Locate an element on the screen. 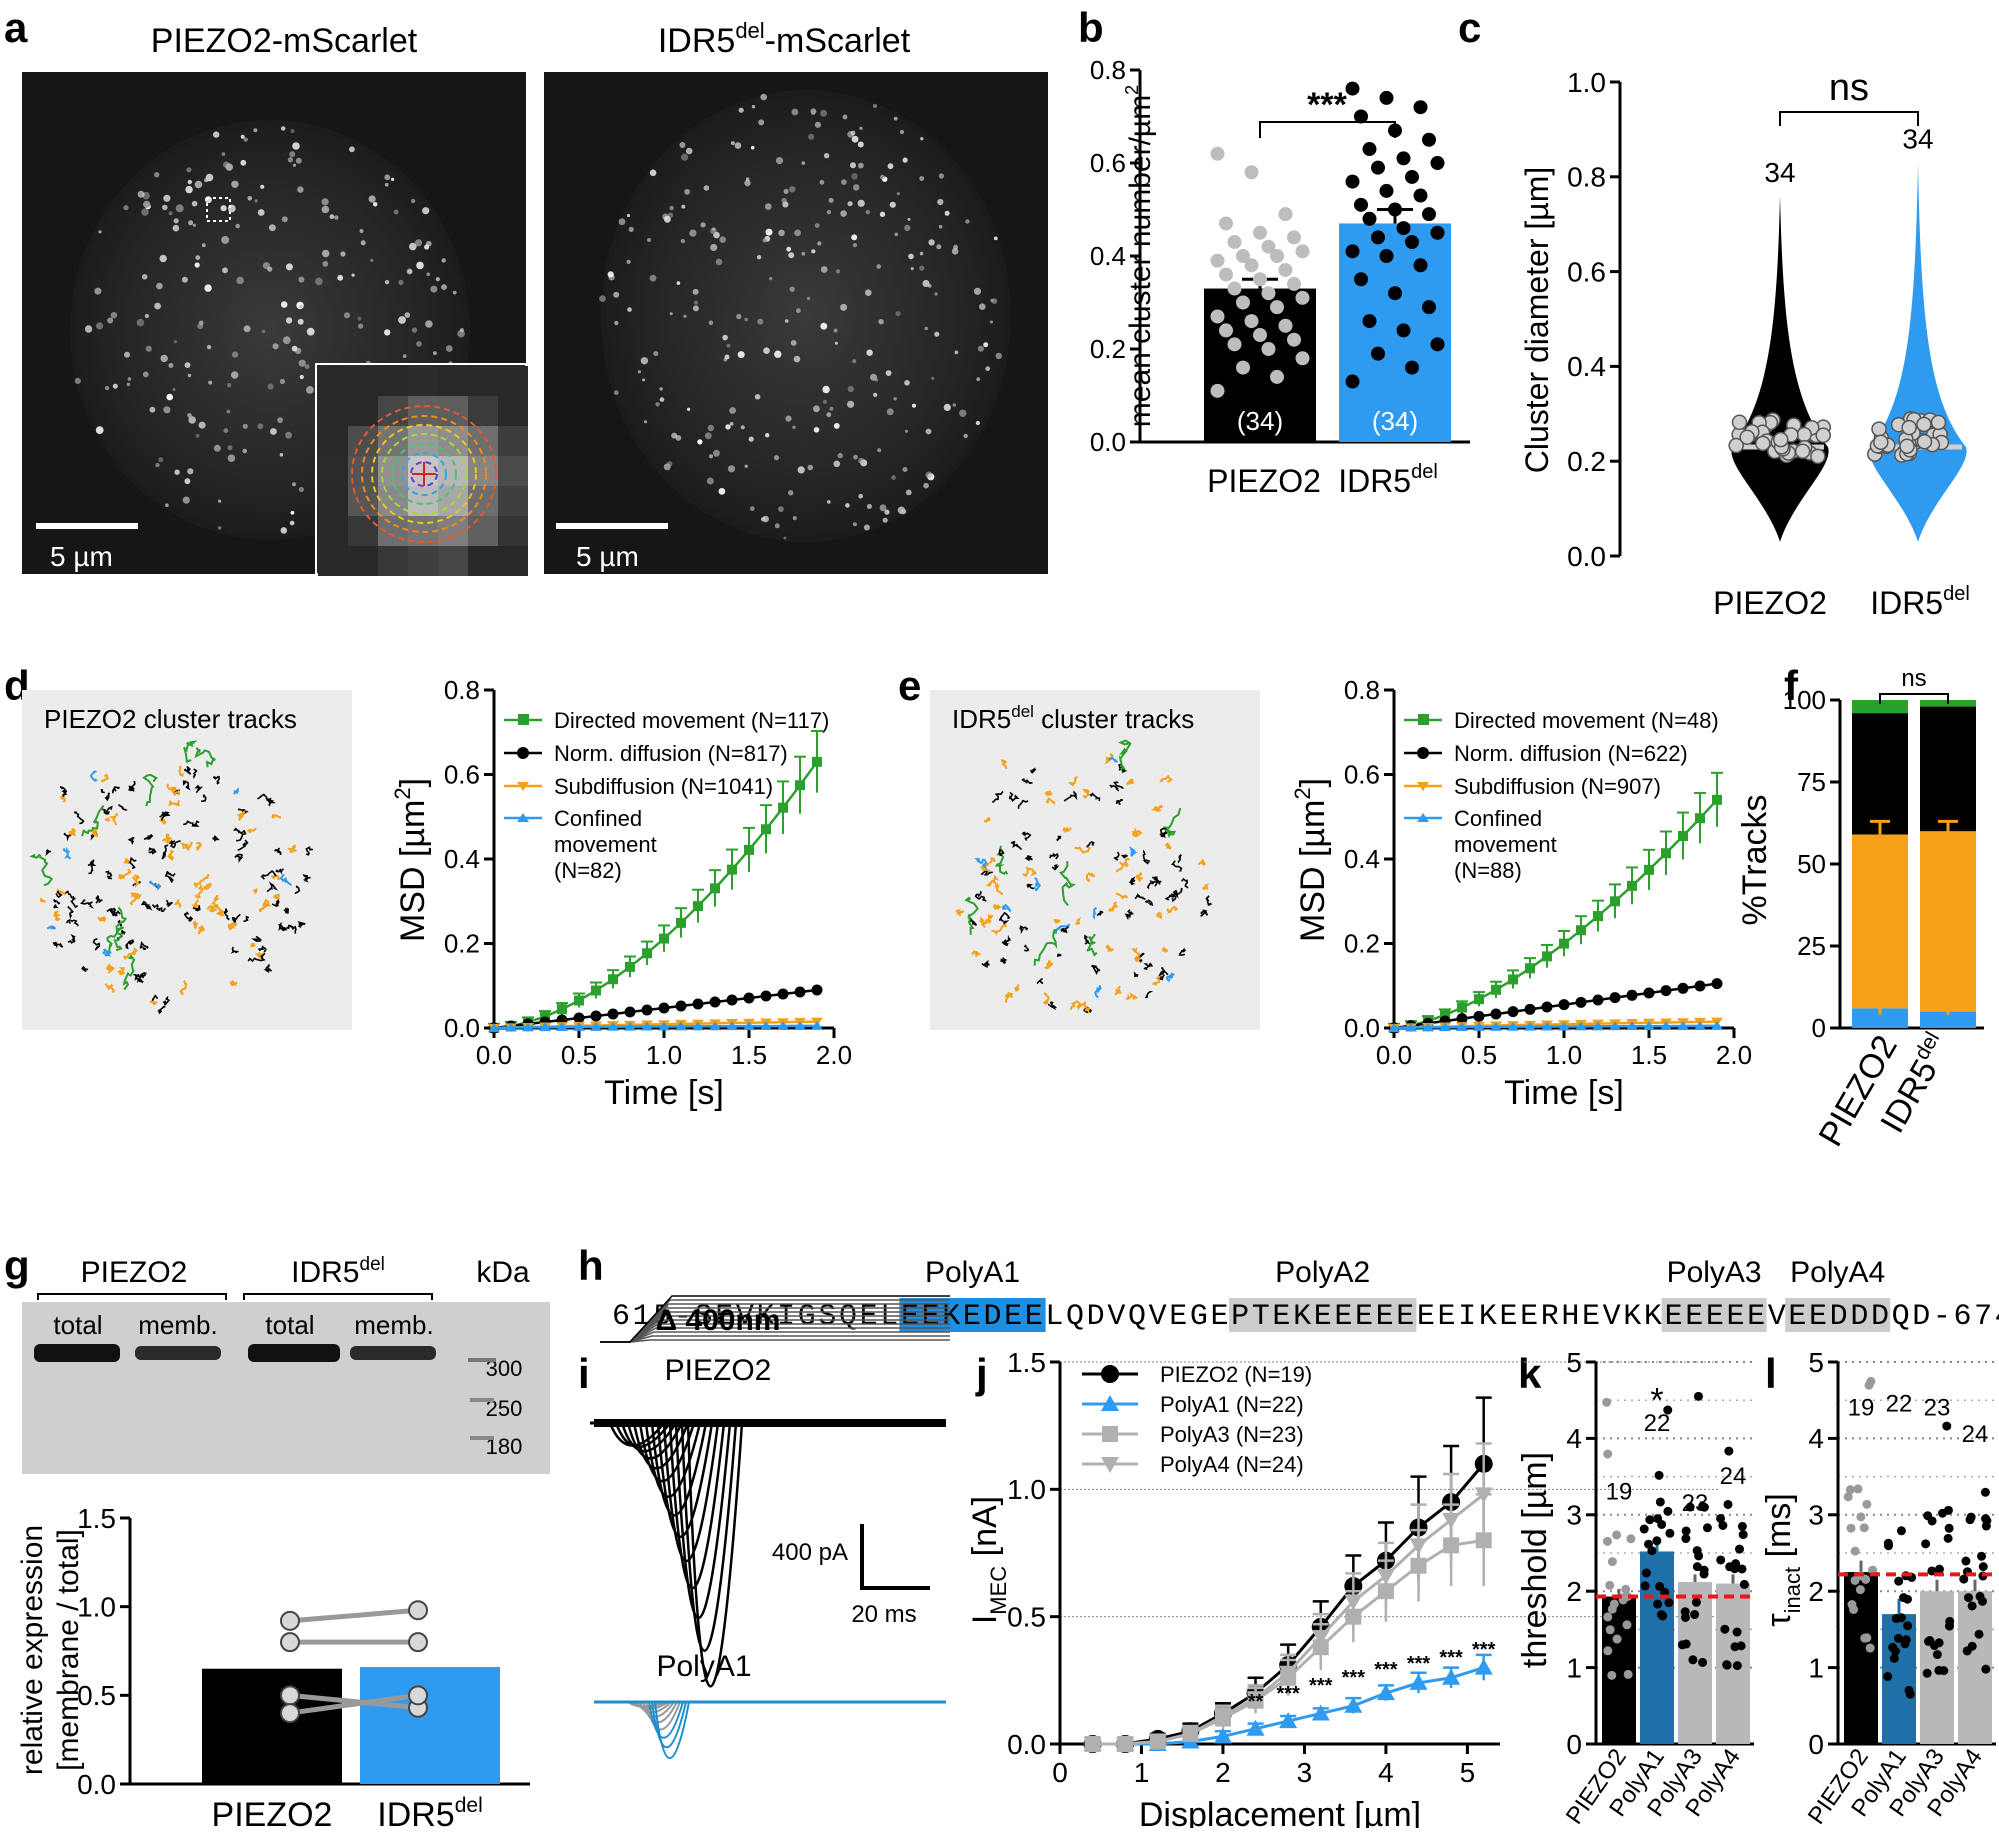 The width and height of the screenshot is (1999, 1833). c-ytick-label: 0.8 is located at coordinates (1586, 177).